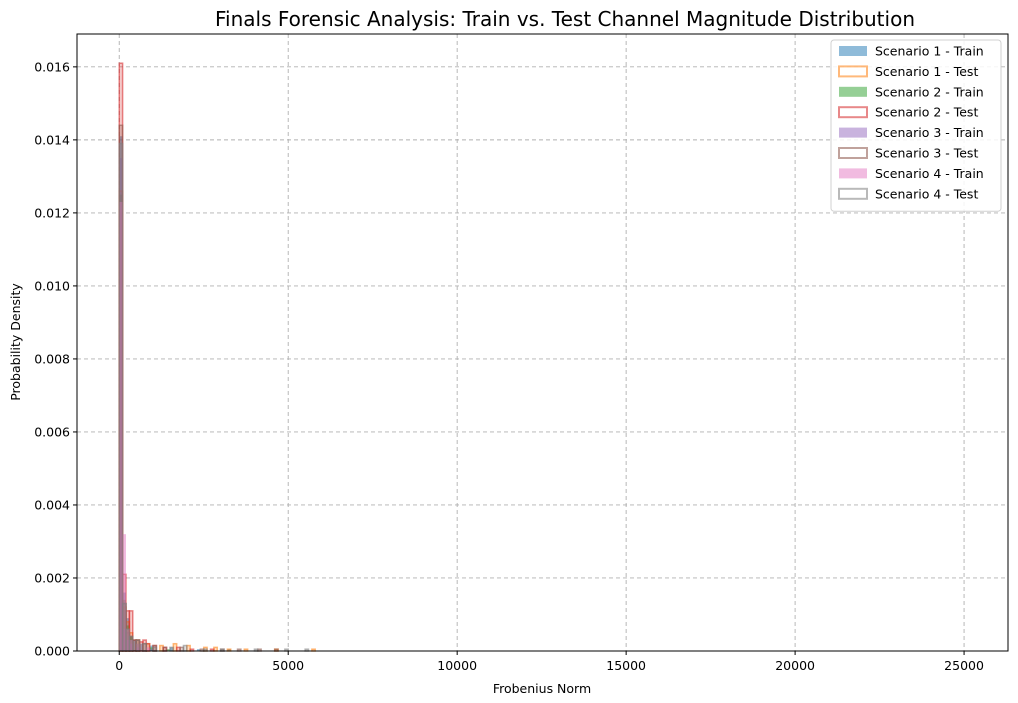 Image resolution: width=1018 pixels, height=703 pixels. What do you see at coordinates (926, 112) in the screenshot?
I see `legend-label: Scenario 2 - Test` at bounding box center [926, 112].